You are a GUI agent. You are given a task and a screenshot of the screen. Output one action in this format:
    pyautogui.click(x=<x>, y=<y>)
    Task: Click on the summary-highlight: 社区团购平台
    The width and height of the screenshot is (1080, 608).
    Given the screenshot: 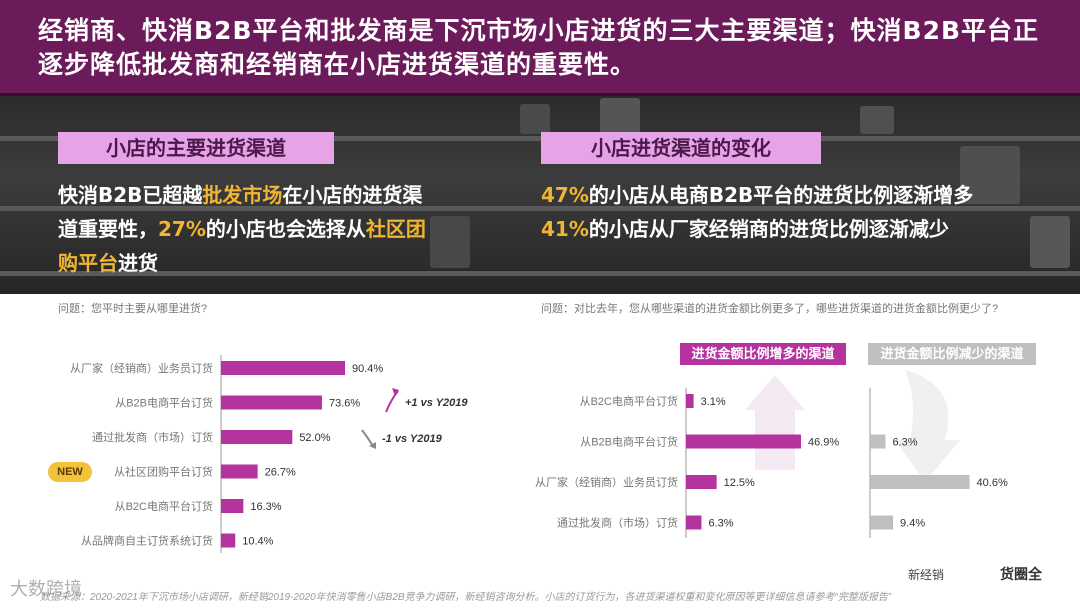 What is the action you would take?
    pyautogui.click(x=242, y=246)
    